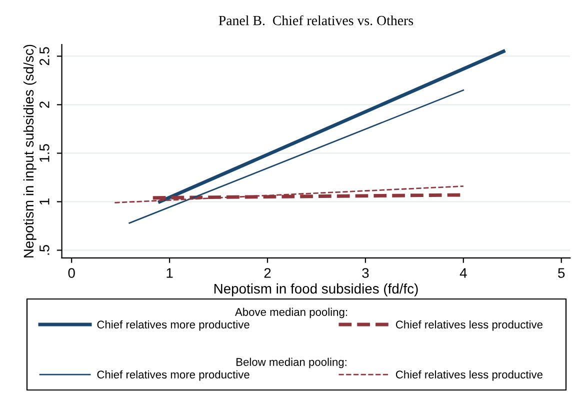  What do you see at coordinates (169, 273) in the screenshot?
I see `x-tick-label: 1` at bounding box center [169, 273].